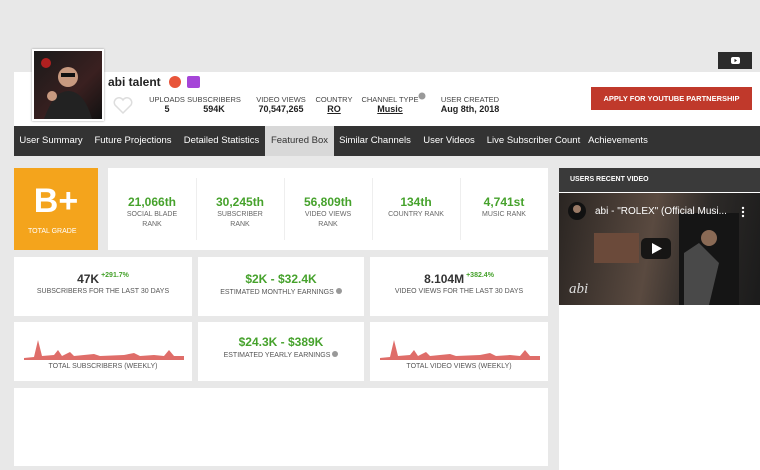  Describe the element at coordinates (334, 109) in the screenshot. I see `stat-value: RO` at that location.